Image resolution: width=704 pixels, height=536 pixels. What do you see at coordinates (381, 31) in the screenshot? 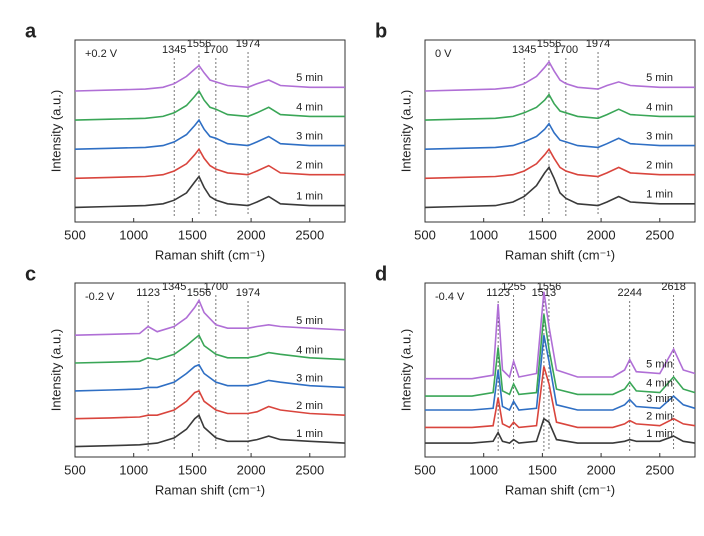
I see `panel-label: b` at bounding box center [381, 31].